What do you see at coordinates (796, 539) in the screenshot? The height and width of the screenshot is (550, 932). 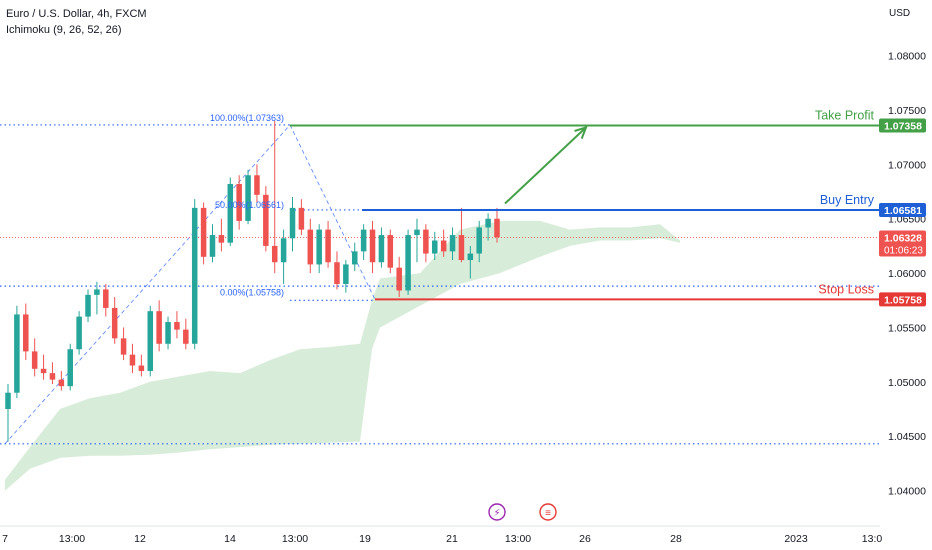 I see `time-tick: 2023` at bounding box center [796, 539].